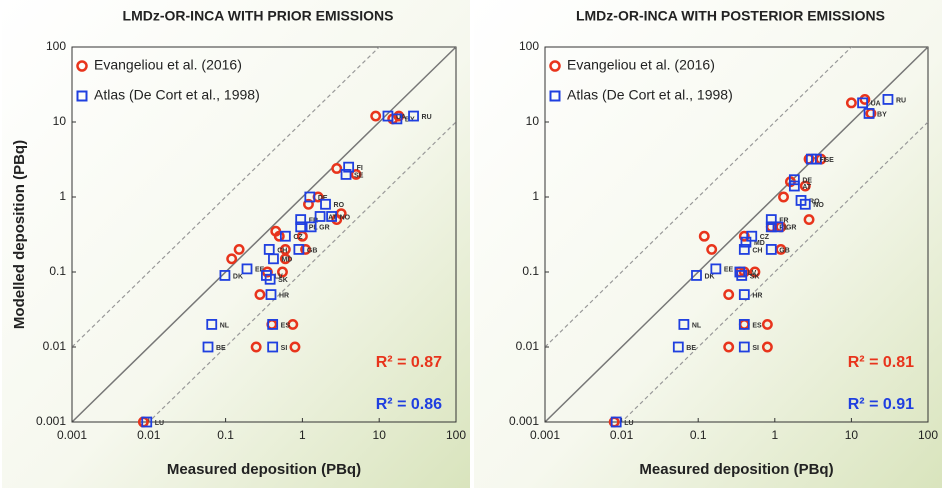  Describe the element at coordinates (709, 276) in the screenshot. I see `point-label: DK` at that location.